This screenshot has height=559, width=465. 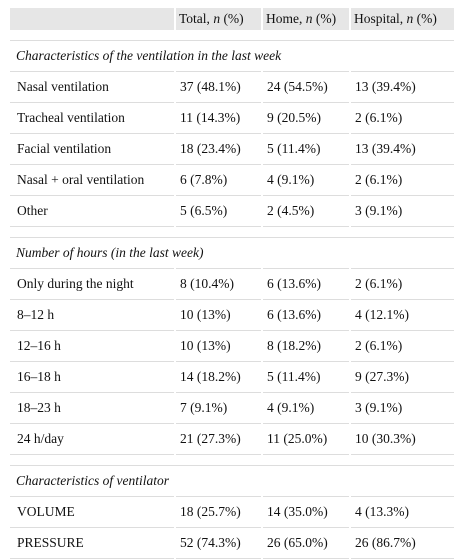 I want to click on header-text: Home,, so click(x=286, y=18).